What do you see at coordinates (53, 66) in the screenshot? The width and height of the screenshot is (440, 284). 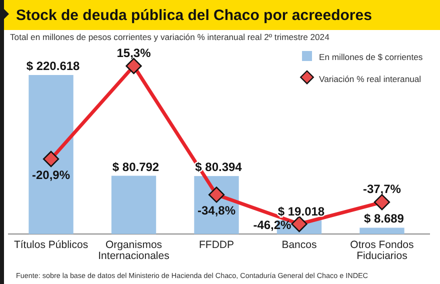 I see `data-label: $ 220.618` at bounding box center [53, 66].